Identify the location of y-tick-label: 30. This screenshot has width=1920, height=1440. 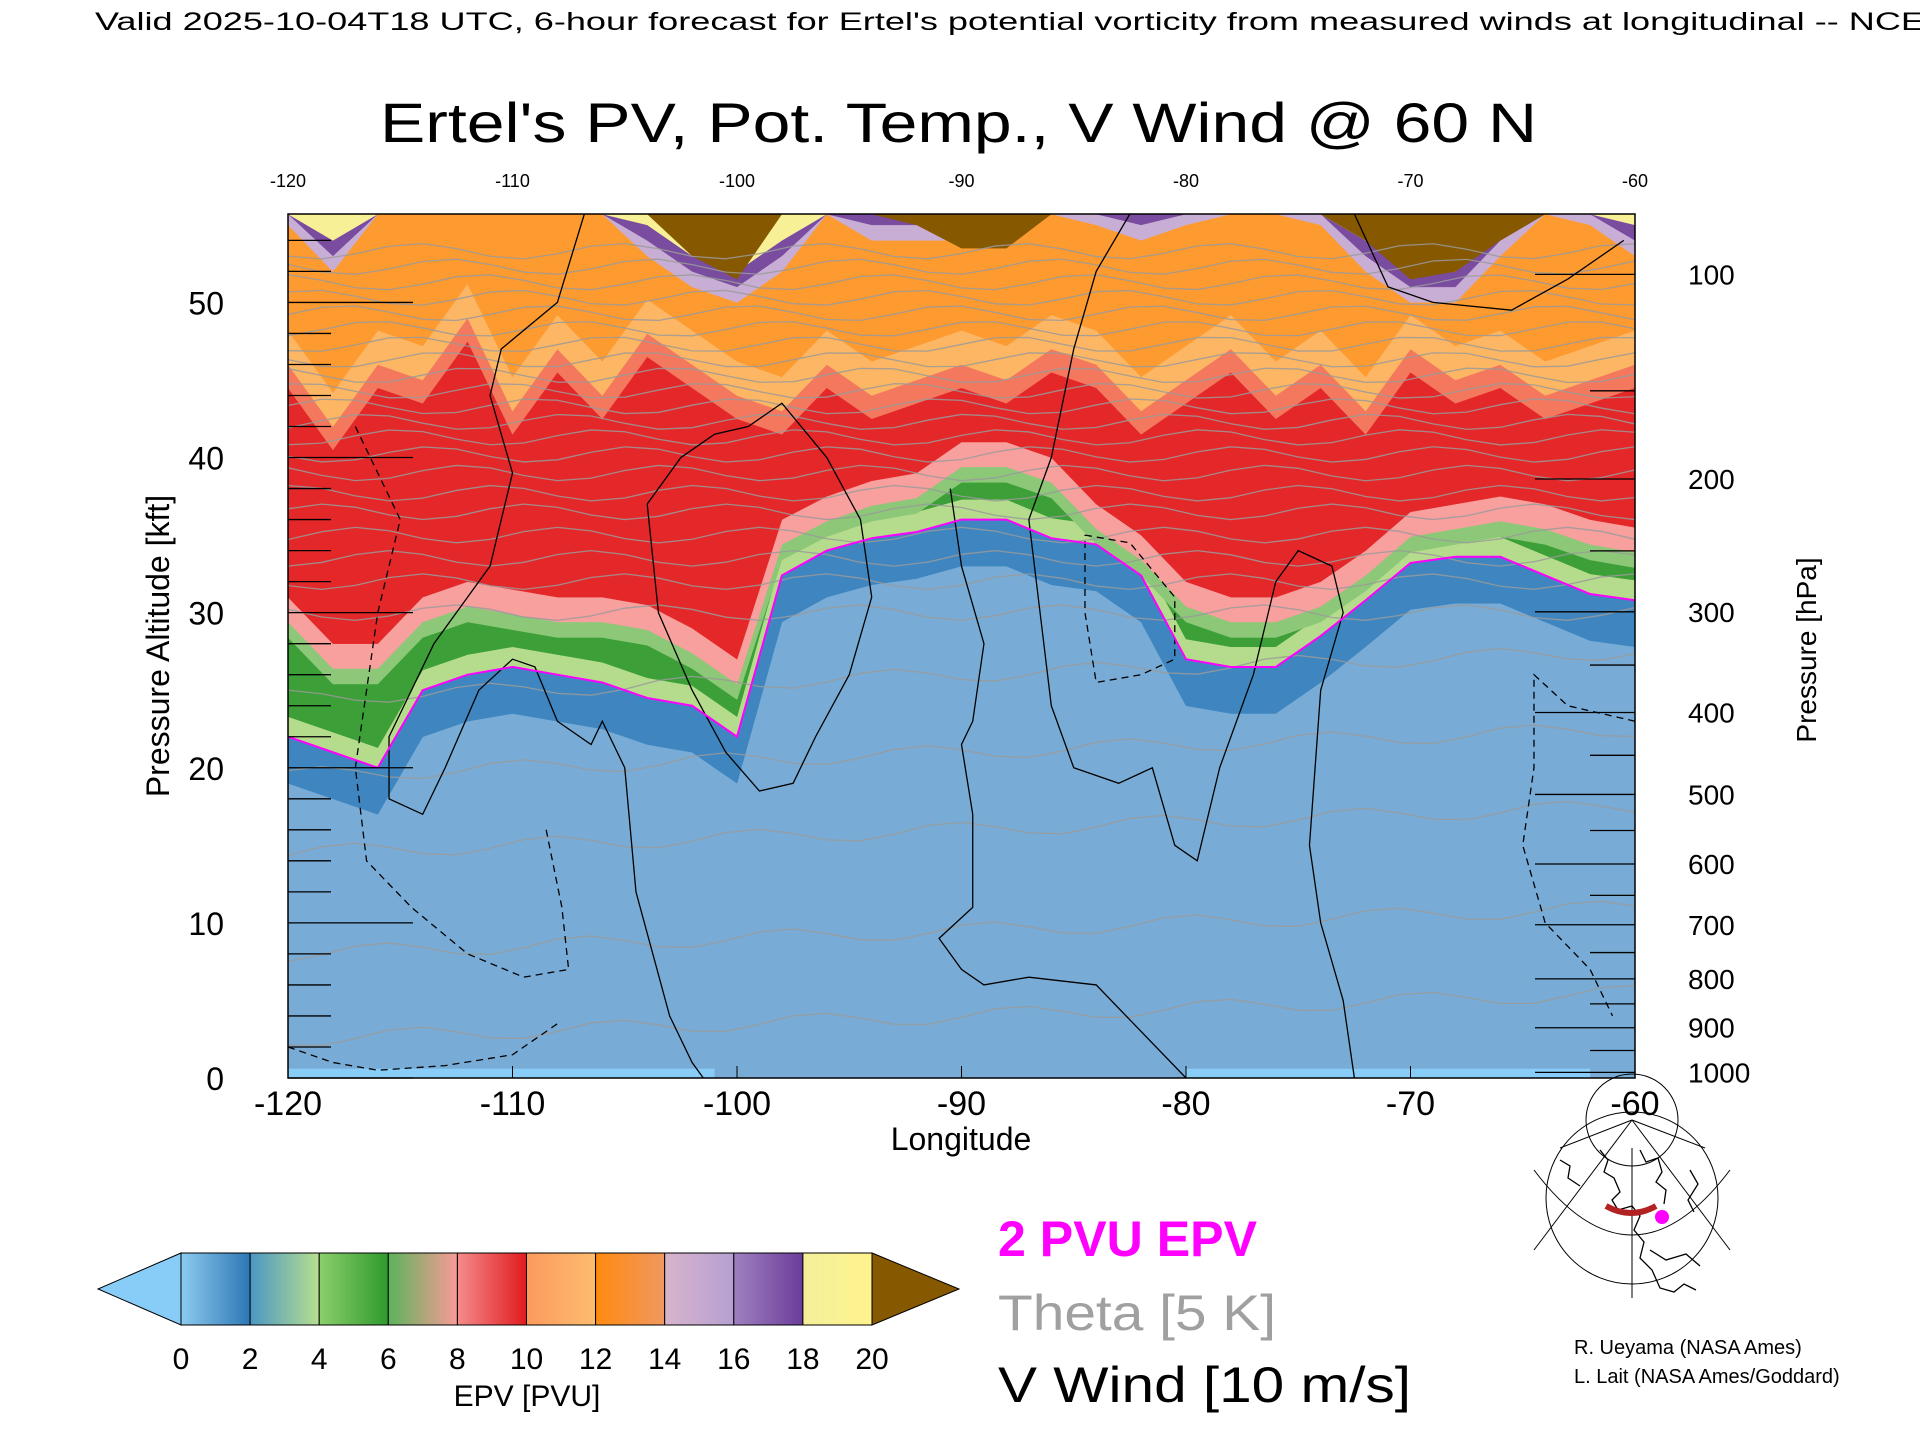
(206, 614).